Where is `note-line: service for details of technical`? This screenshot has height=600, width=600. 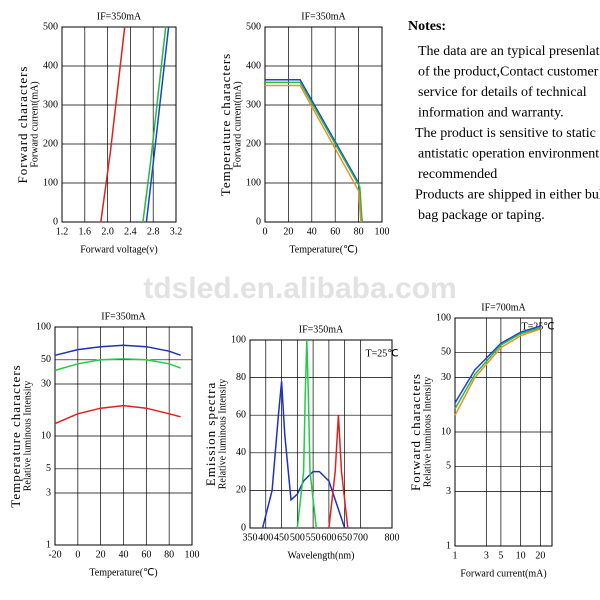 note-line: service for details of technical is located at coordinates (502, 92).